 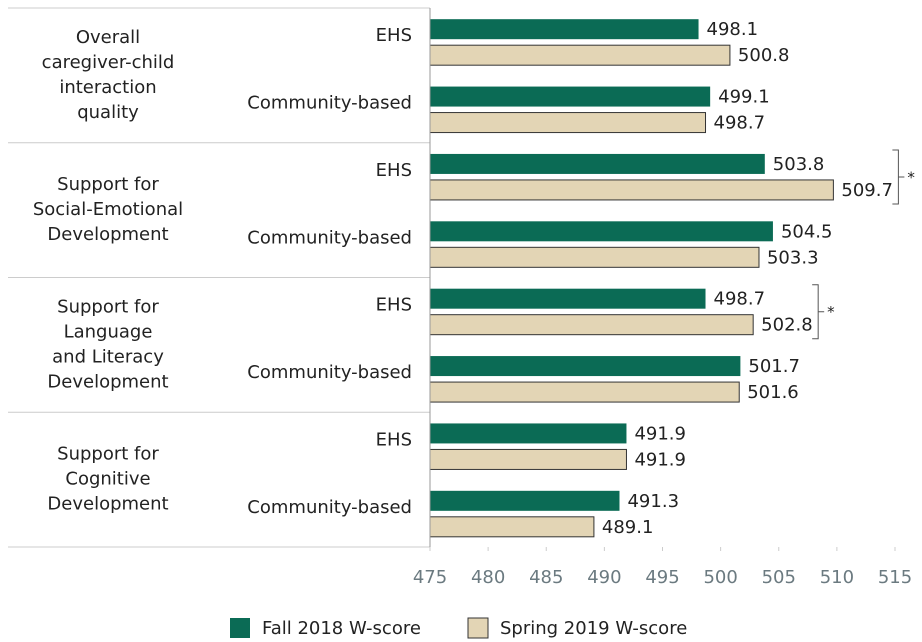 What do you see at coordinates (773, 392) in the screenshot?
I see `value-label: 501.6` at bounding box center [773, 392].